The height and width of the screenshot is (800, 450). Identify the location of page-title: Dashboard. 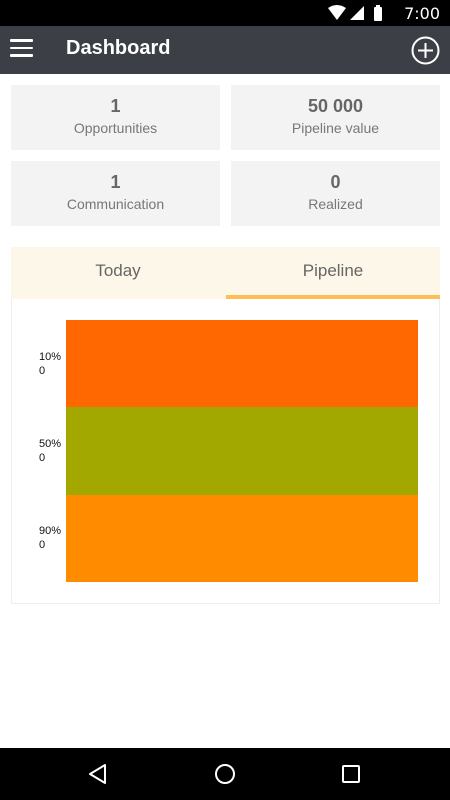
(118, 48).